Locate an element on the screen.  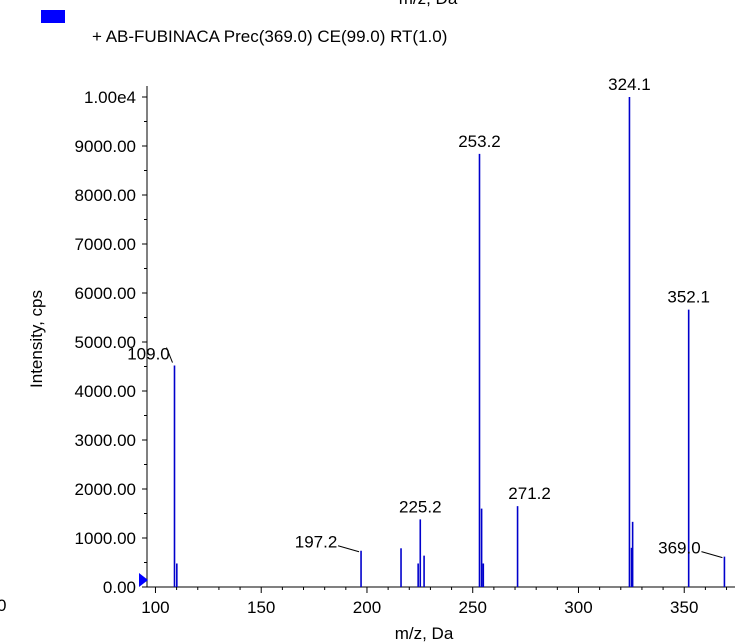
y-tick-label: 0.00 is located at coordinates (119, 587).